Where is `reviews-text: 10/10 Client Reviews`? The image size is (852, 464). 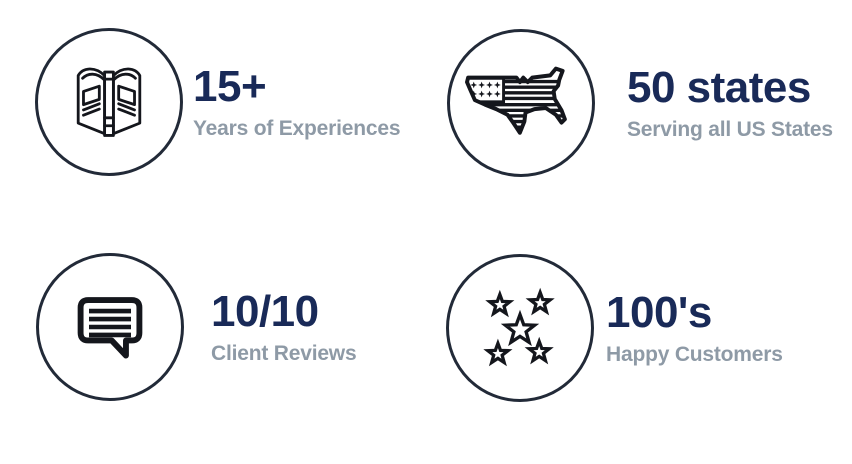
reviews-text: 10/10 Client Reviews is located at coordinates (284, 326).